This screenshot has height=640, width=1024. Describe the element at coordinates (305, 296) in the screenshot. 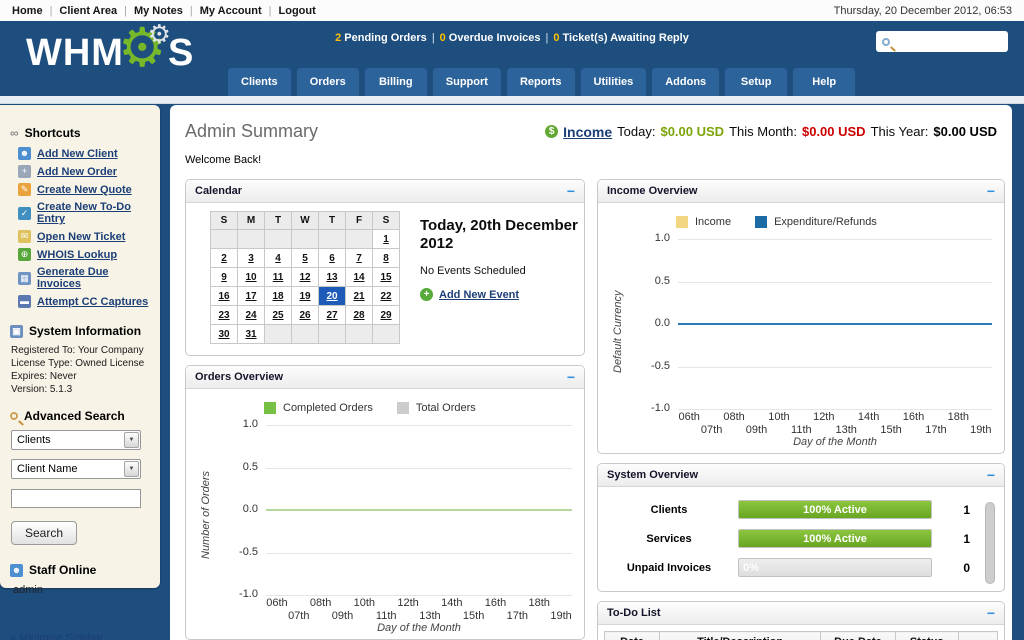

I see `calendar-day: 19` at that location.